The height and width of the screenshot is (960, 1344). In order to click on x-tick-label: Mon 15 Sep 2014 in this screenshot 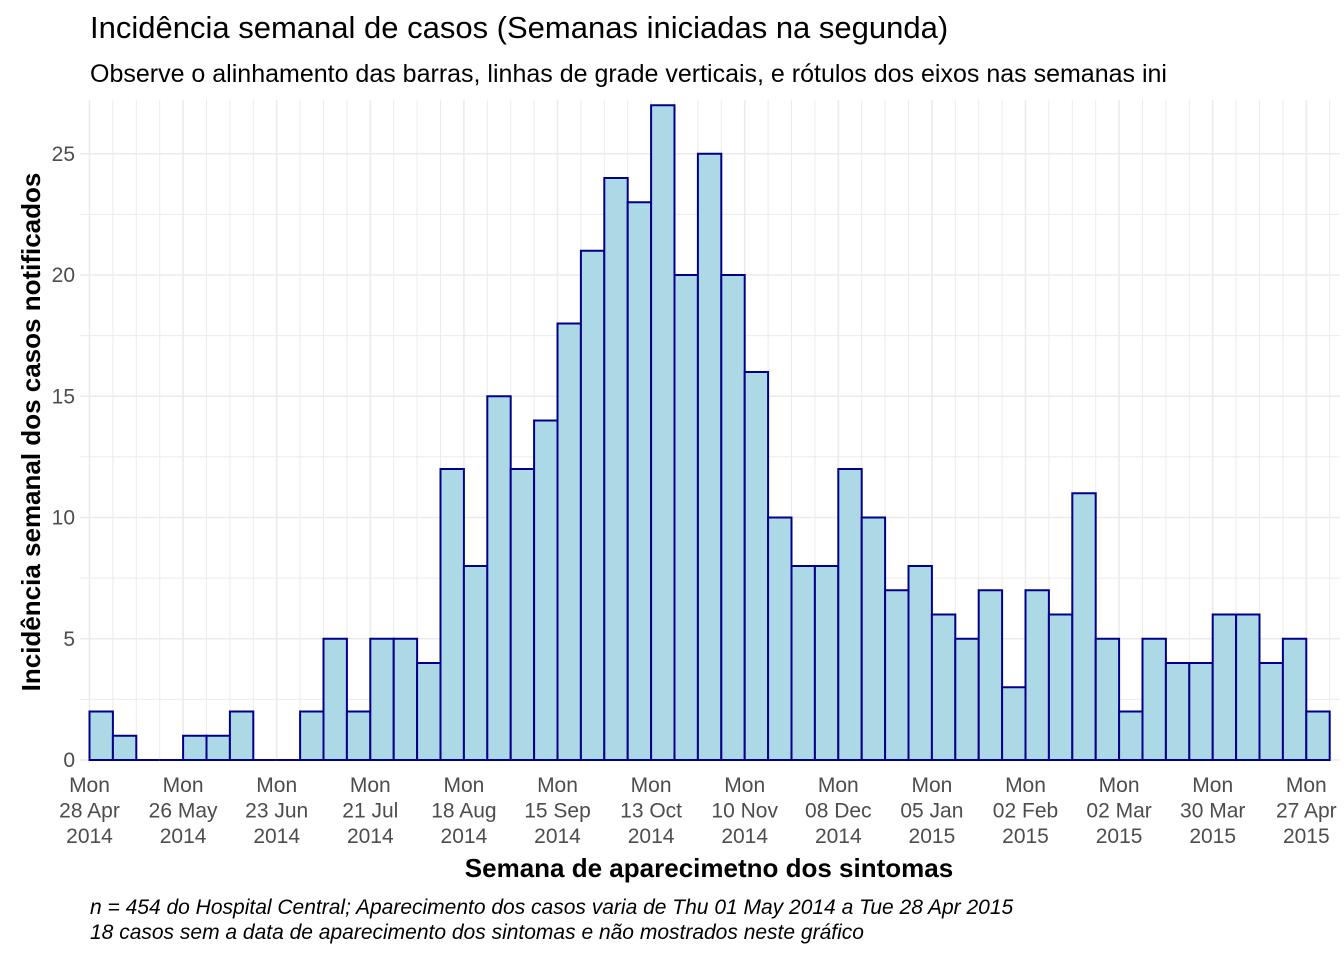, I will do `click(557, 811)`.